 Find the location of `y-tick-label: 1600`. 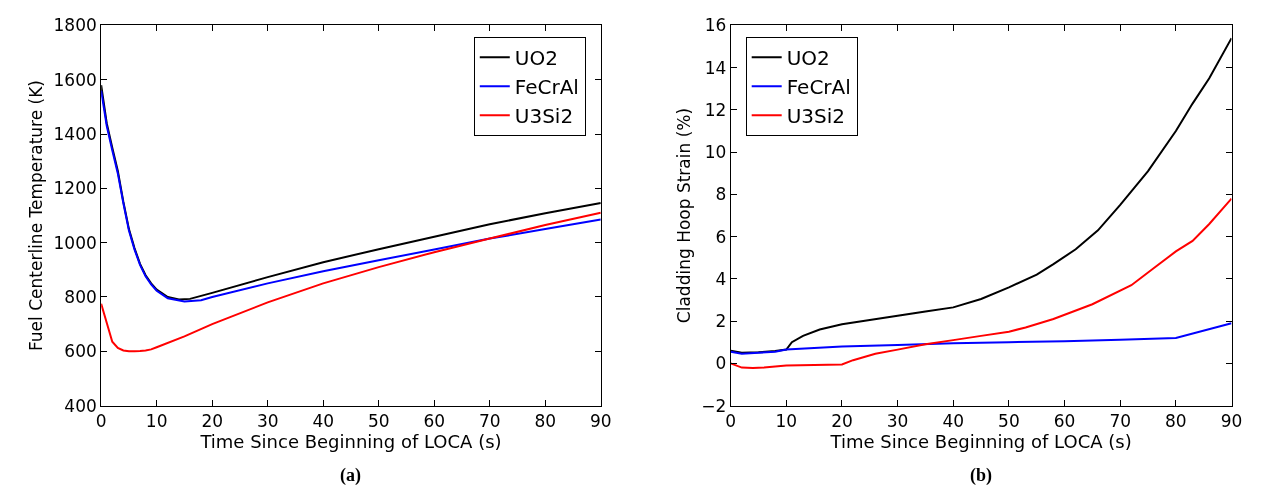

y-tick-label: 1600 is located at coordinates (75, 79).